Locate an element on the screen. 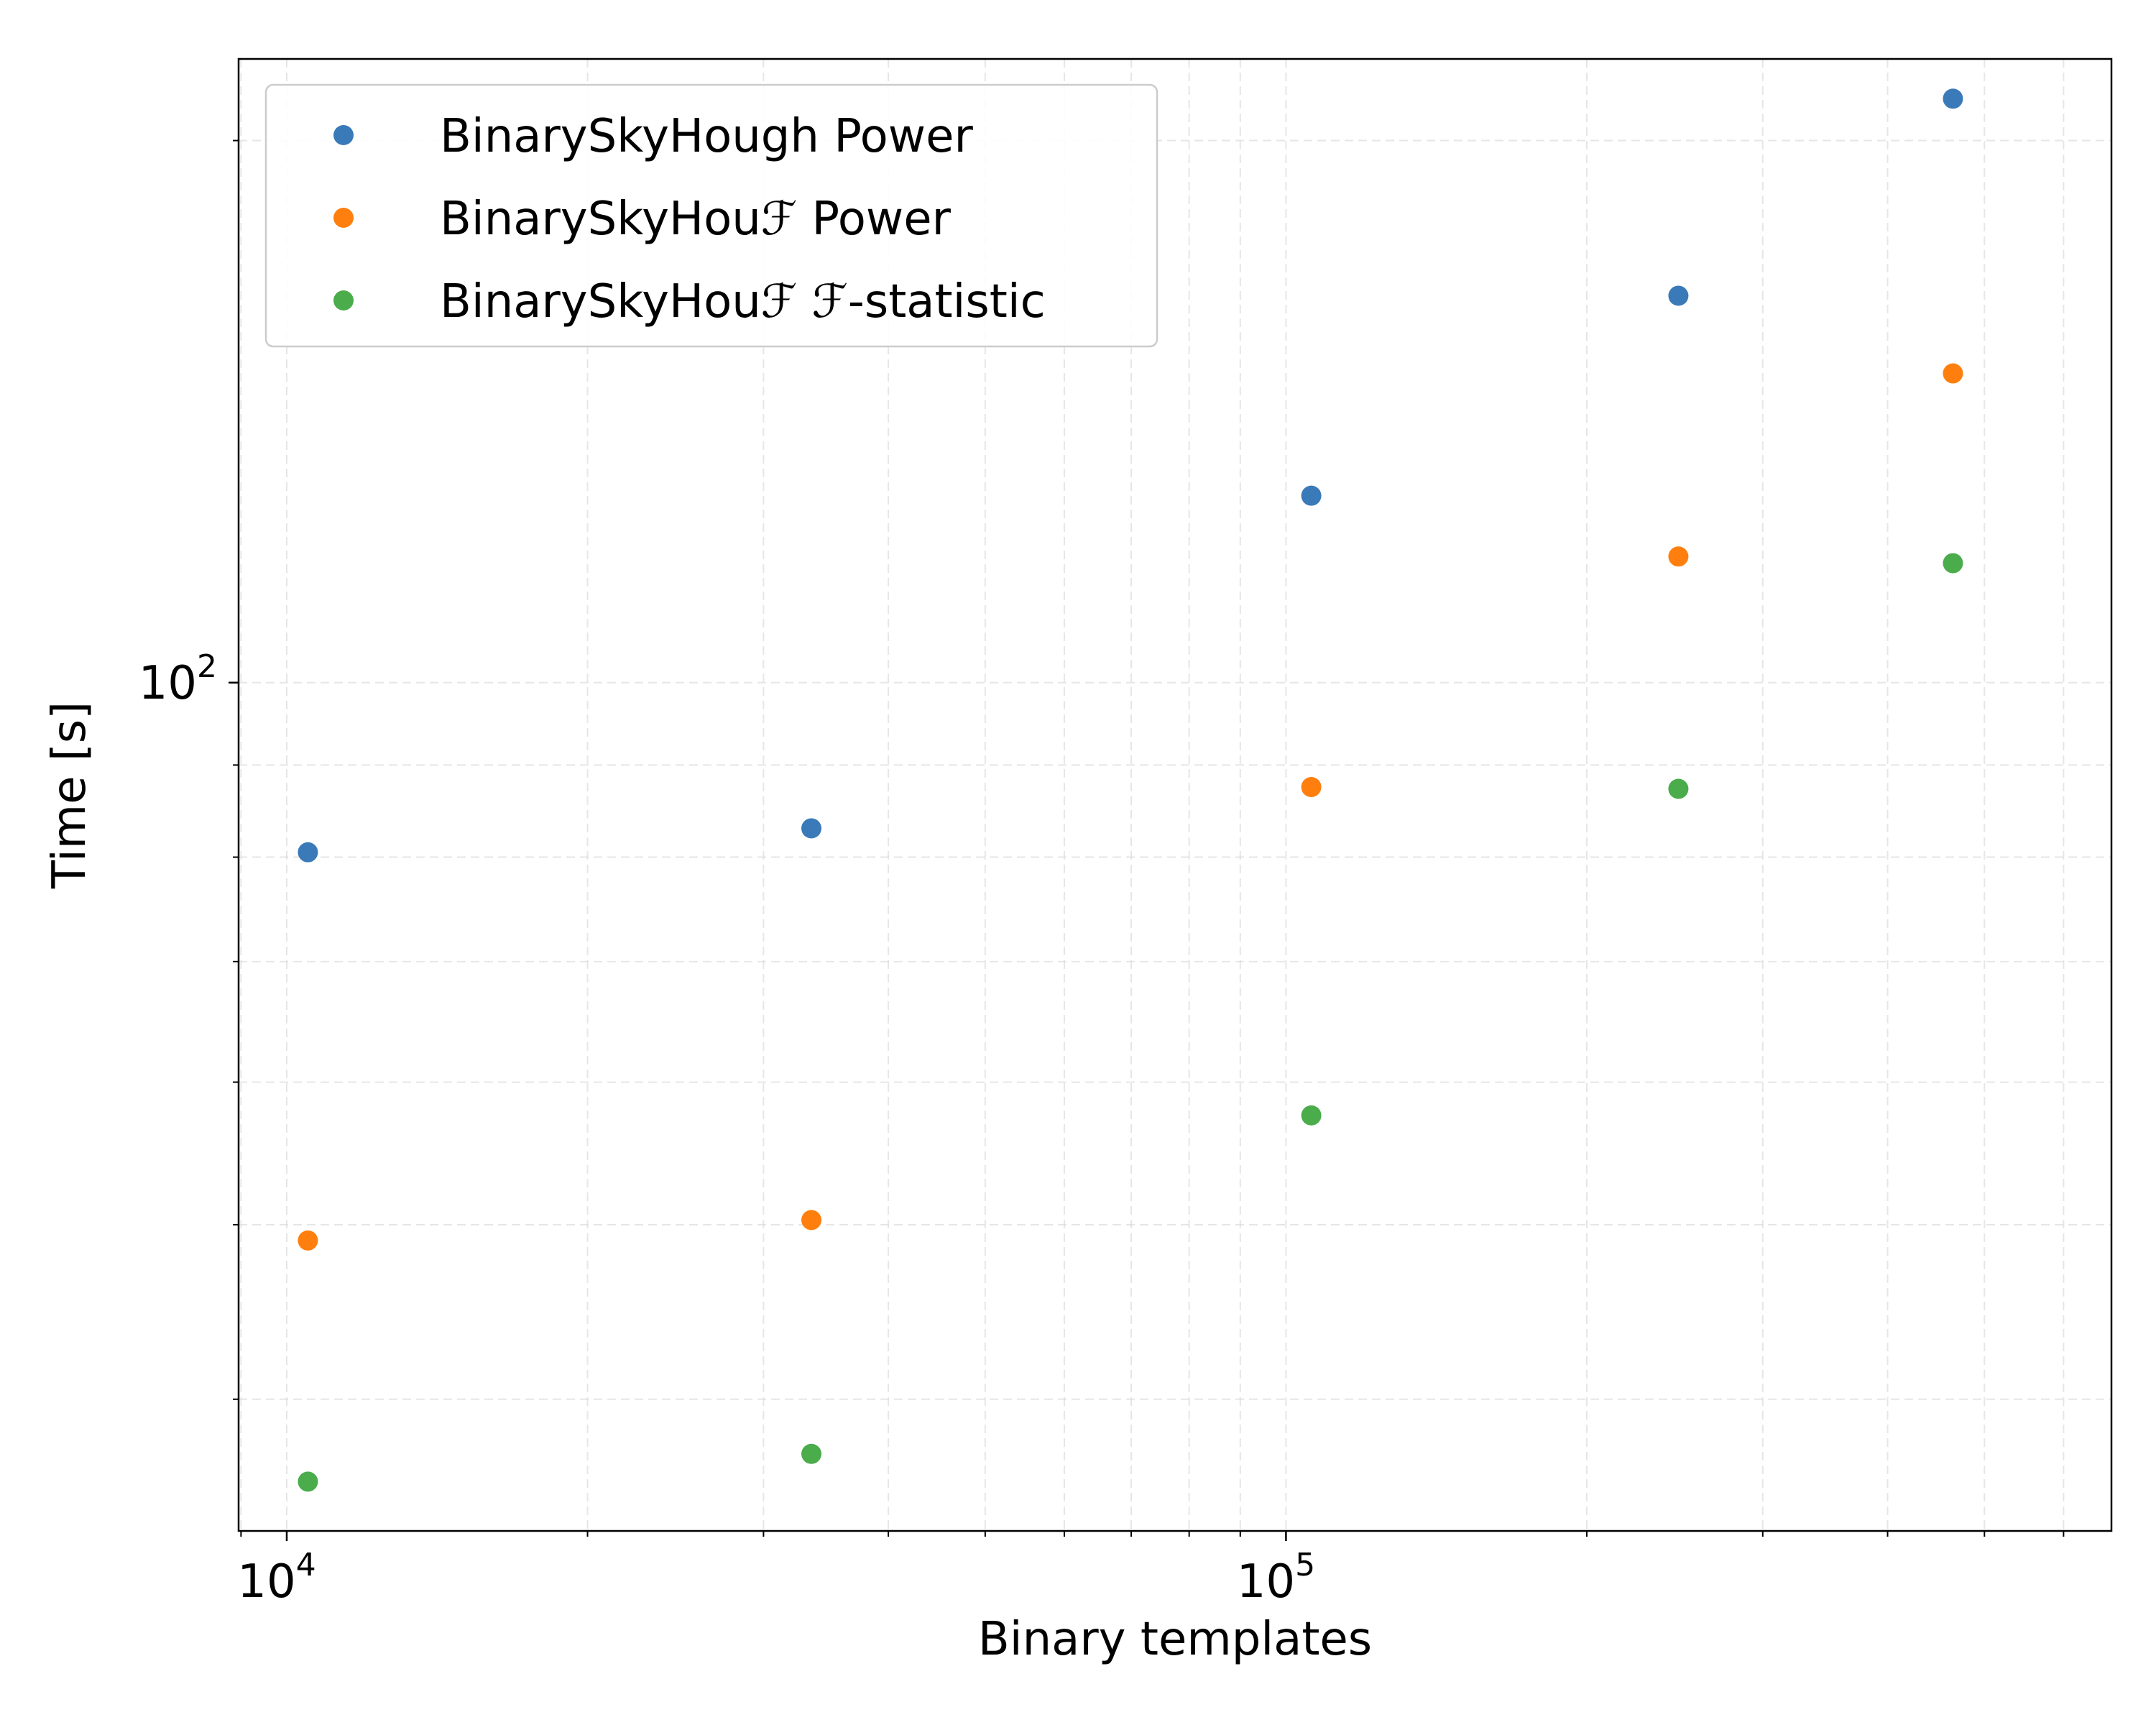 This screenshot has width=2156, height=1725. x-tick-label: 10⁴ is located at coordinates (276, 1578).